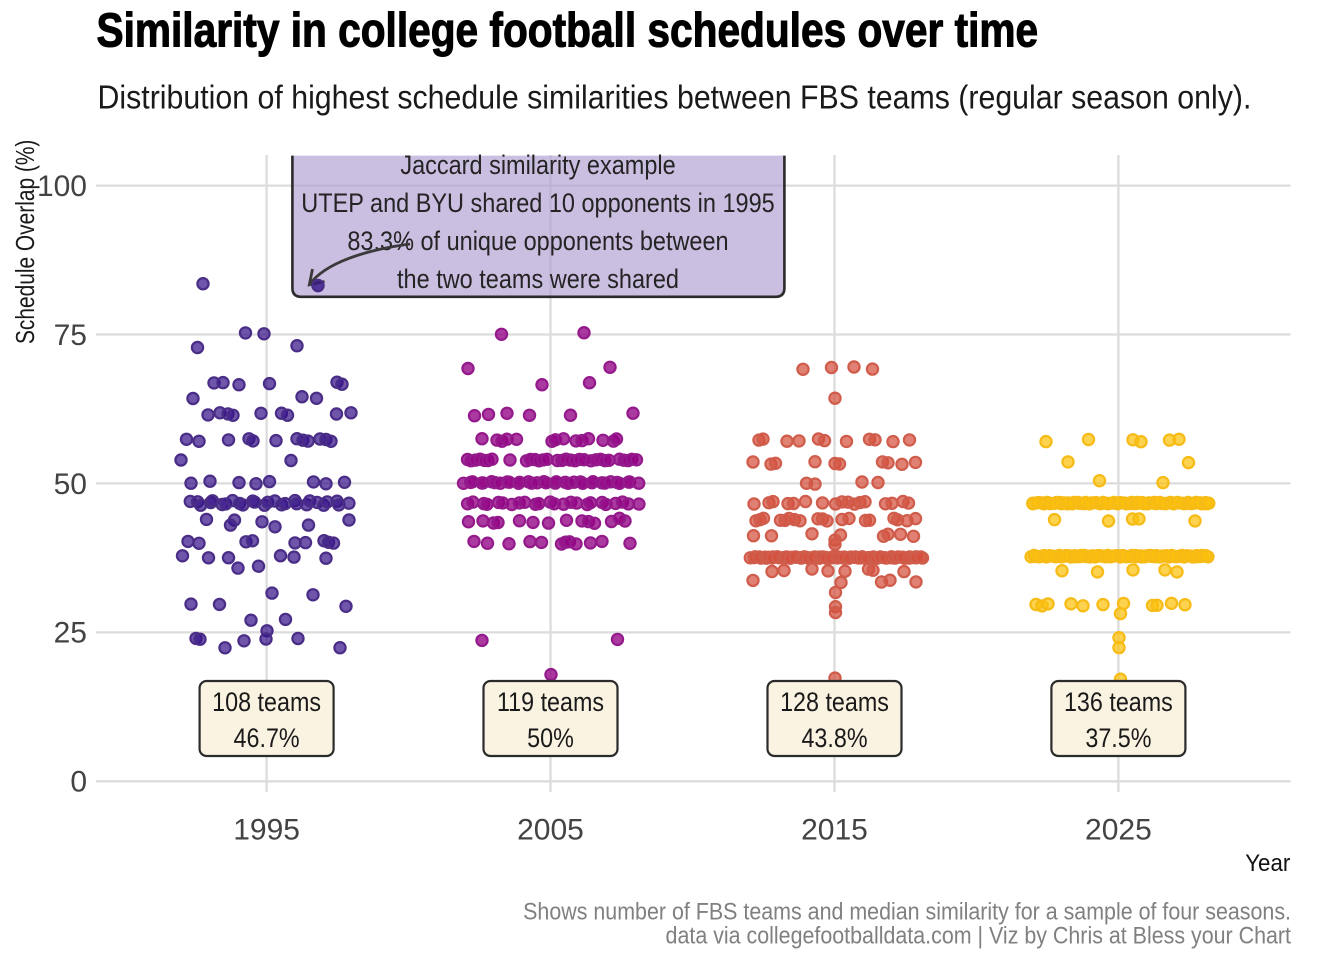 Image resolution: width=1344 pixels, height=960 pixels. I want to click on svg-text: 75, so click(70, 335).